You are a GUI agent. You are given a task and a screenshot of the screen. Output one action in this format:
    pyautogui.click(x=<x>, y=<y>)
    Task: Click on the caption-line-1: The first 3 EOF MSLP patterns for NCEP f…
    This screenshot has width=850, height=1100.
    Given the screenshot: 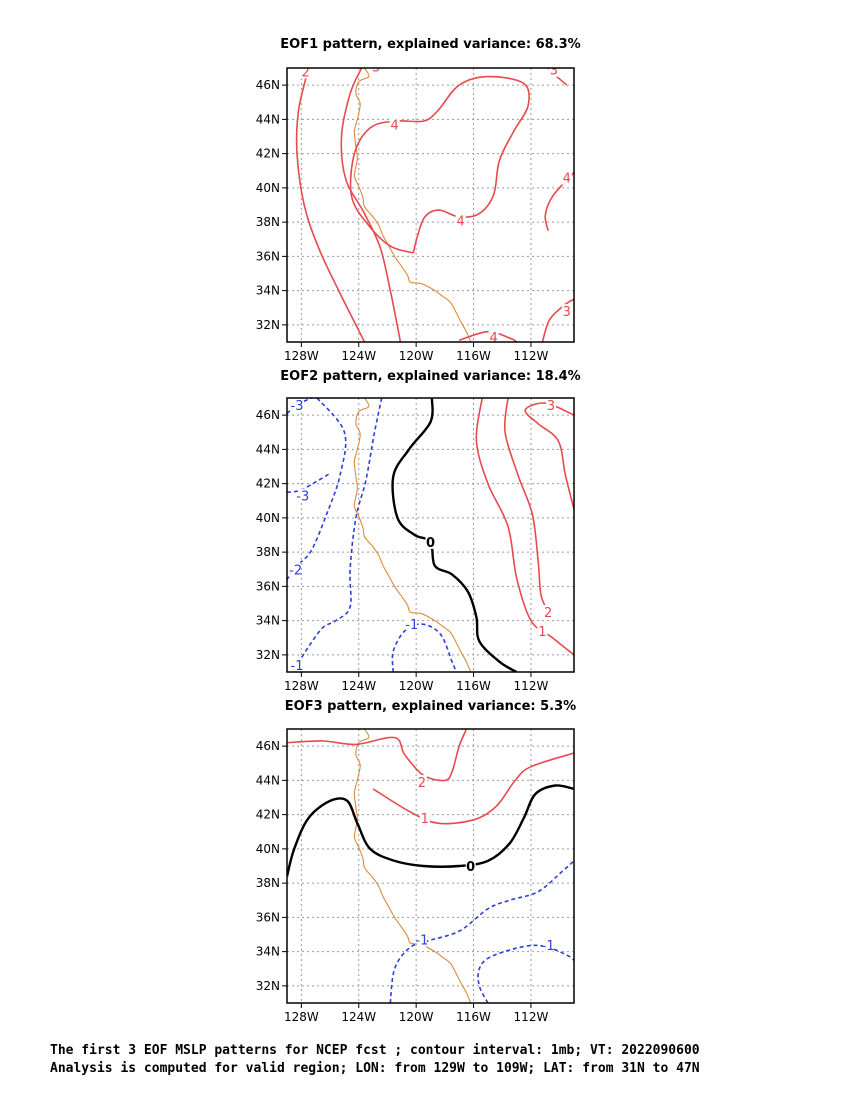 What is the action you would take?
    pyautogui.click(x=375, y=1050)
    